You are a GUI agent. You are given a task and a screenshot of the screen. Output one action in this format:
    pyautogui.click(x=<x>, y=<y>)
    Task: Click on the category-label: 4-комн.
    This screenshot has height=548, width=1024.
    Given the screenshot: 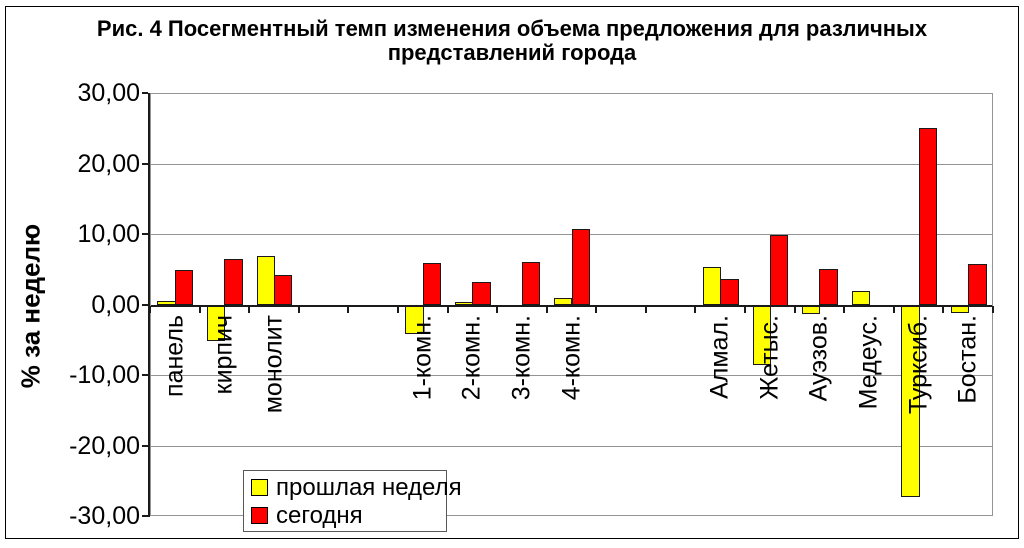 What is the action you would take?
    pyautogui.click(x=571, y=357)
    